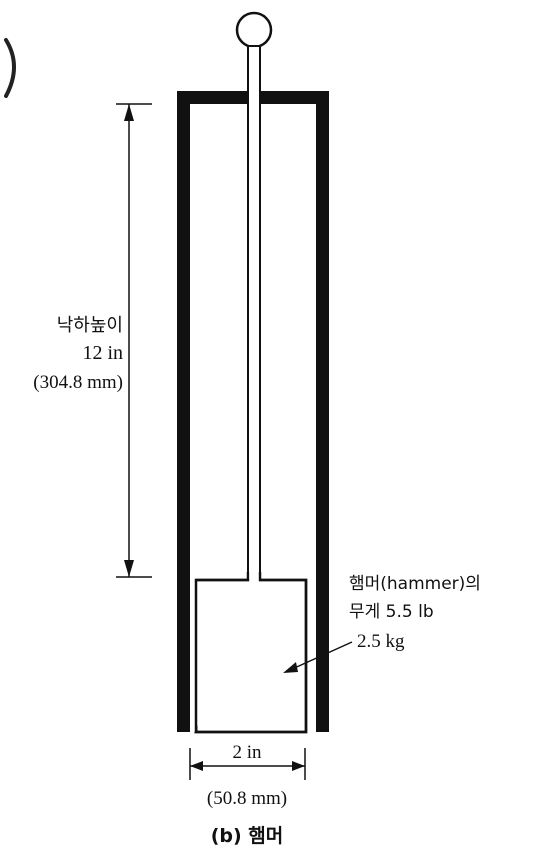  Describe the element at coordinates (196, 766) in the screenshot. I see `arrowhead-left-icon` at that location.